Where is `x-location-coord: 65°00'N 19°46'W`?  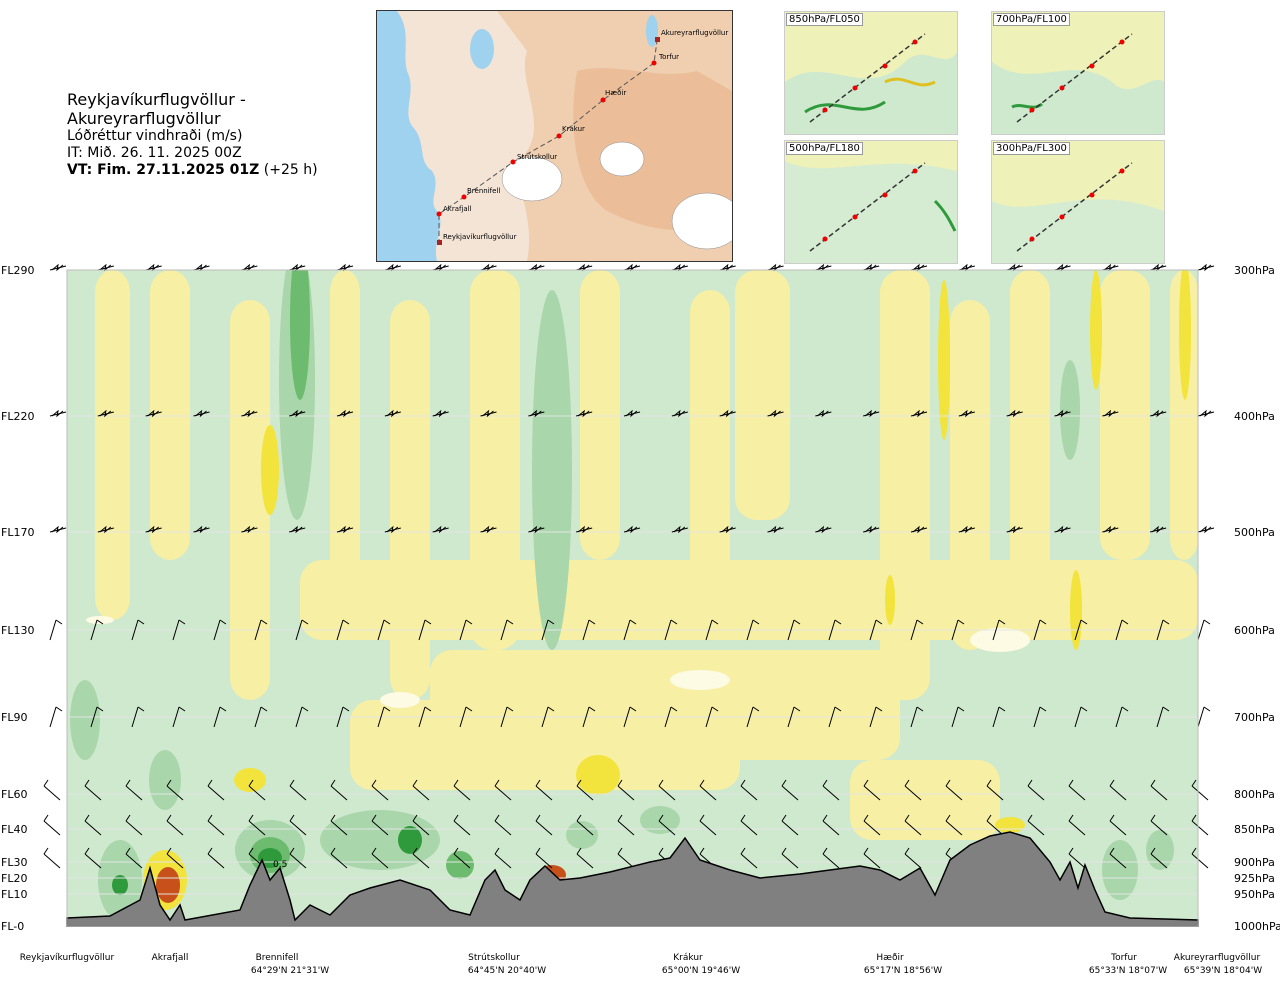
x-location-coord: 65°00'N 19°46'W is located at coordinates (701, 971).